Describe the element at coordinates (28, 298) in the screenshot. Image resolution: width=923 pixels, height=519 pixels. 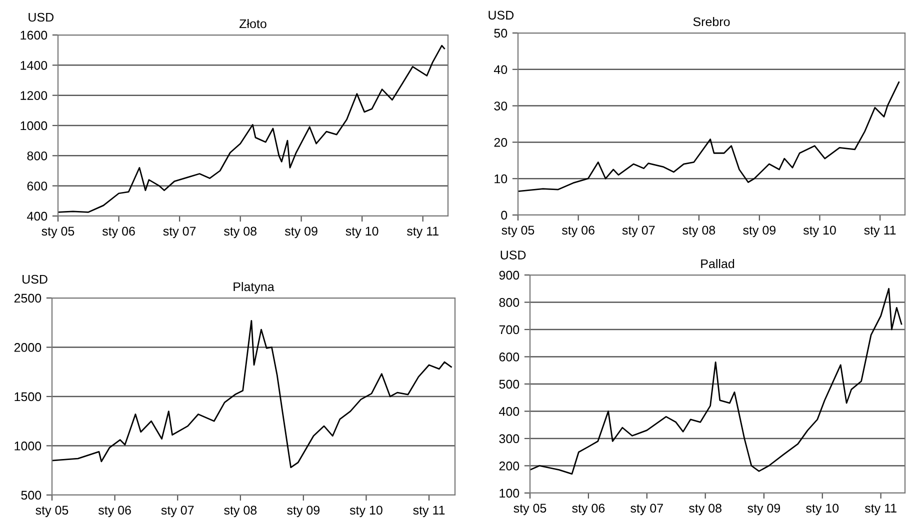
I see `y-tick-label: 2500` at that location.